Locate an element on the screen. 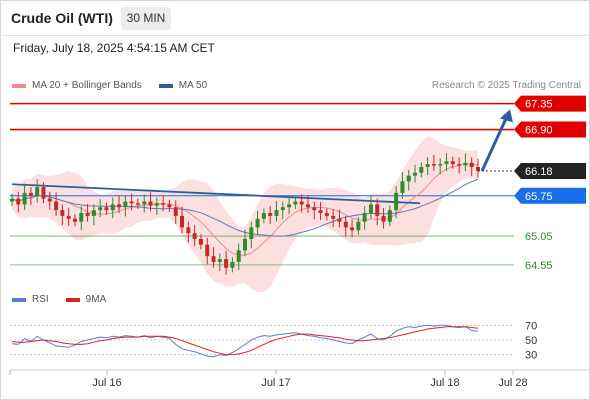  legend-label-rsi: RSI is located at coordinates (40, 299).